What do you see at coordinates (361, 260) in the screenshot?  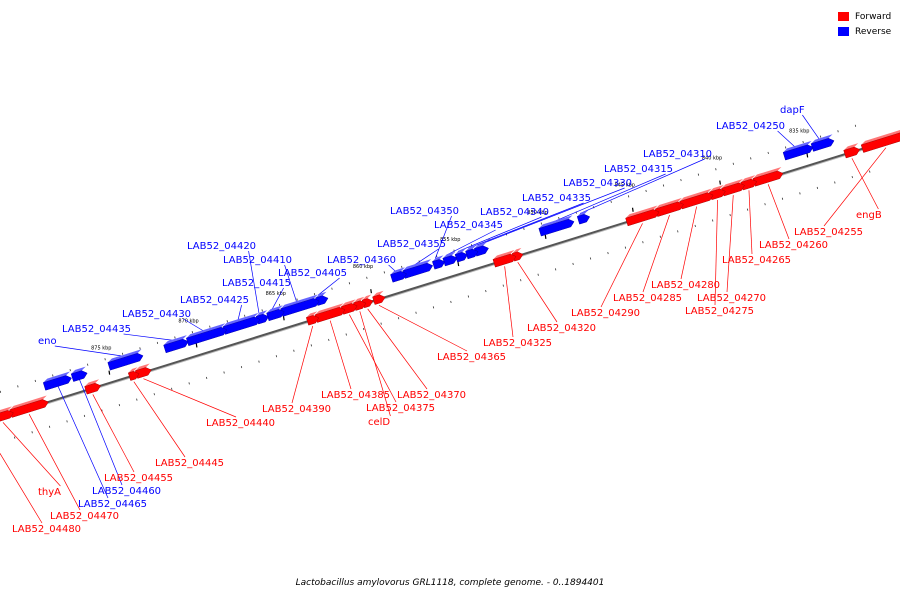 I see `gene-label-lab52_04360: LAB52_04360` at bounding box center [361, 260].